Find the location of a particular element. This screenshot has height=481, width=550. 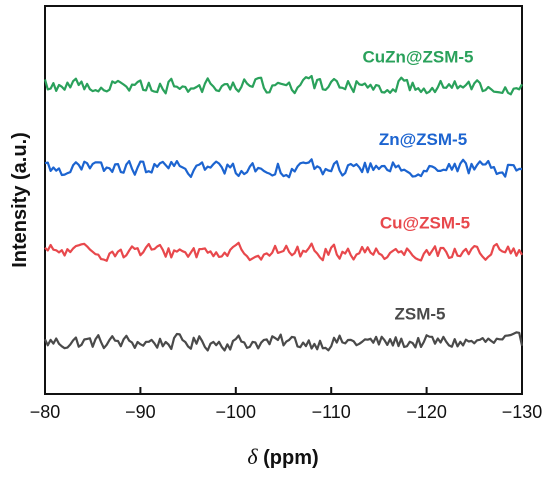

x-tick-label: −100 is located at coordinates (236, 412).